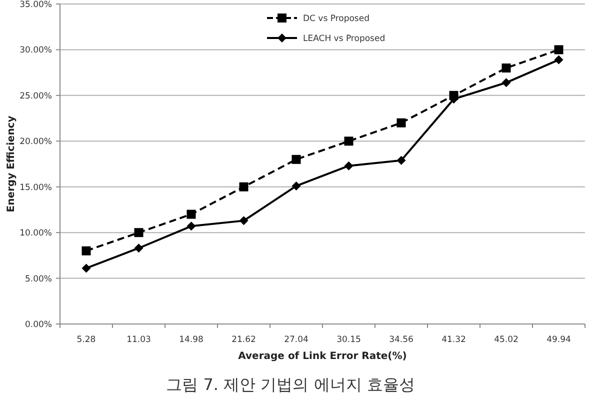 Image resolution: width=591 pixels, height=398 pixels. Describe the element at coordinates (454, 340) in the screenshot. I see `x-tick-label: 41.32` at that location.